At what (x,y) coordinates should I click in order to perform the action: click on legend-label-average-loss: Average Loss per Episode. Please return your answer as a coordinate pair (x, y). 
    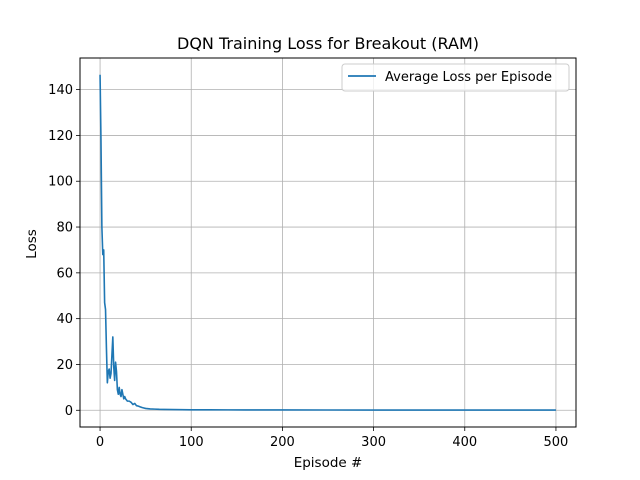
    Looking at the image, I should click on (468, 77).